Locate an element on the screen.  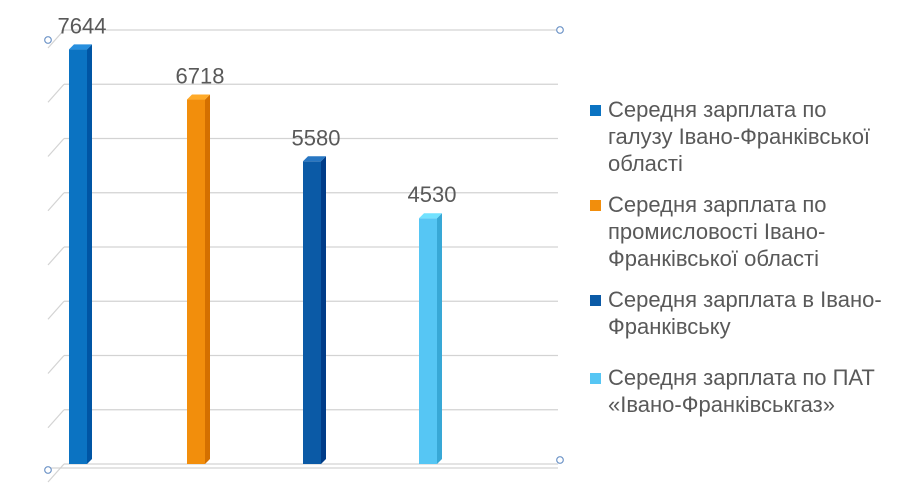
bar-3-value-label: 5580 is located at coordinates (316, 137).